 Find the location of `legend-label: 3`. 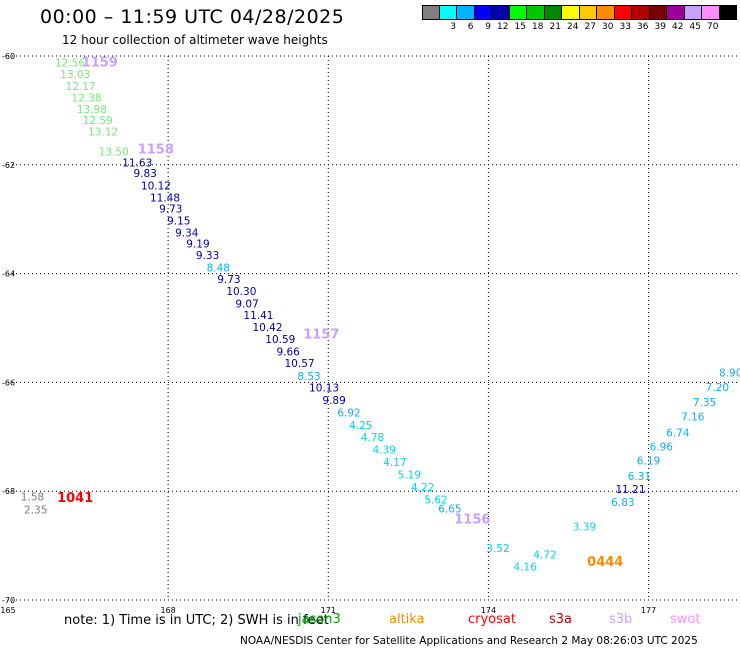

legend-label: 3 is located at coordinates (453, 27).